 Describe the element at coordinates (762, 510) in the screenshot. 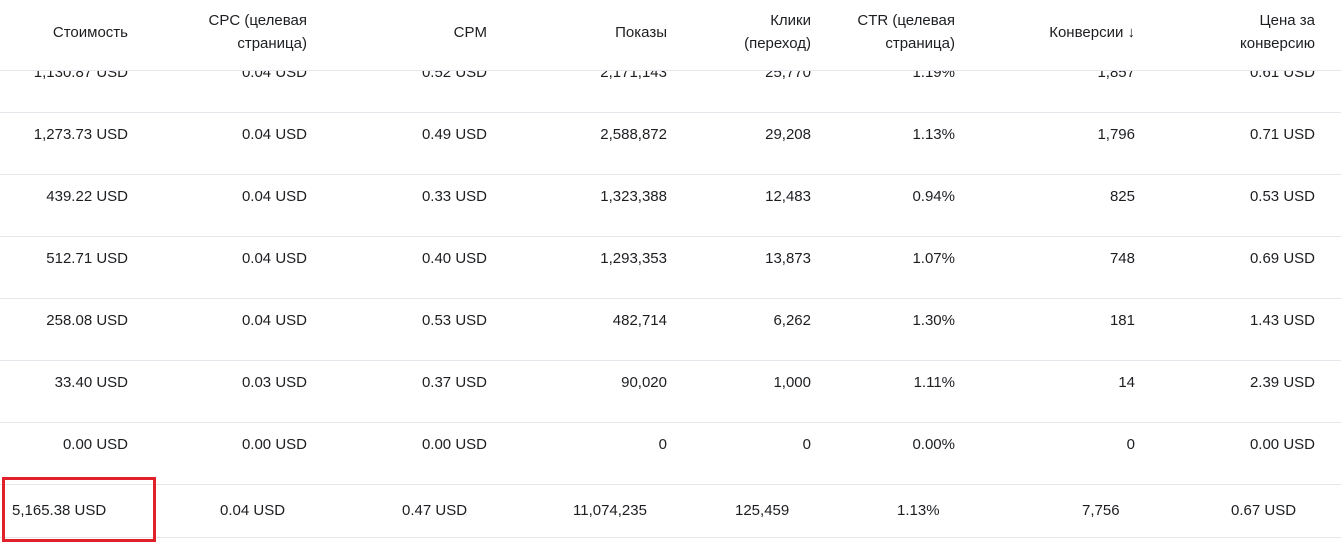

I see `totals-cell: 125,459` at that location.